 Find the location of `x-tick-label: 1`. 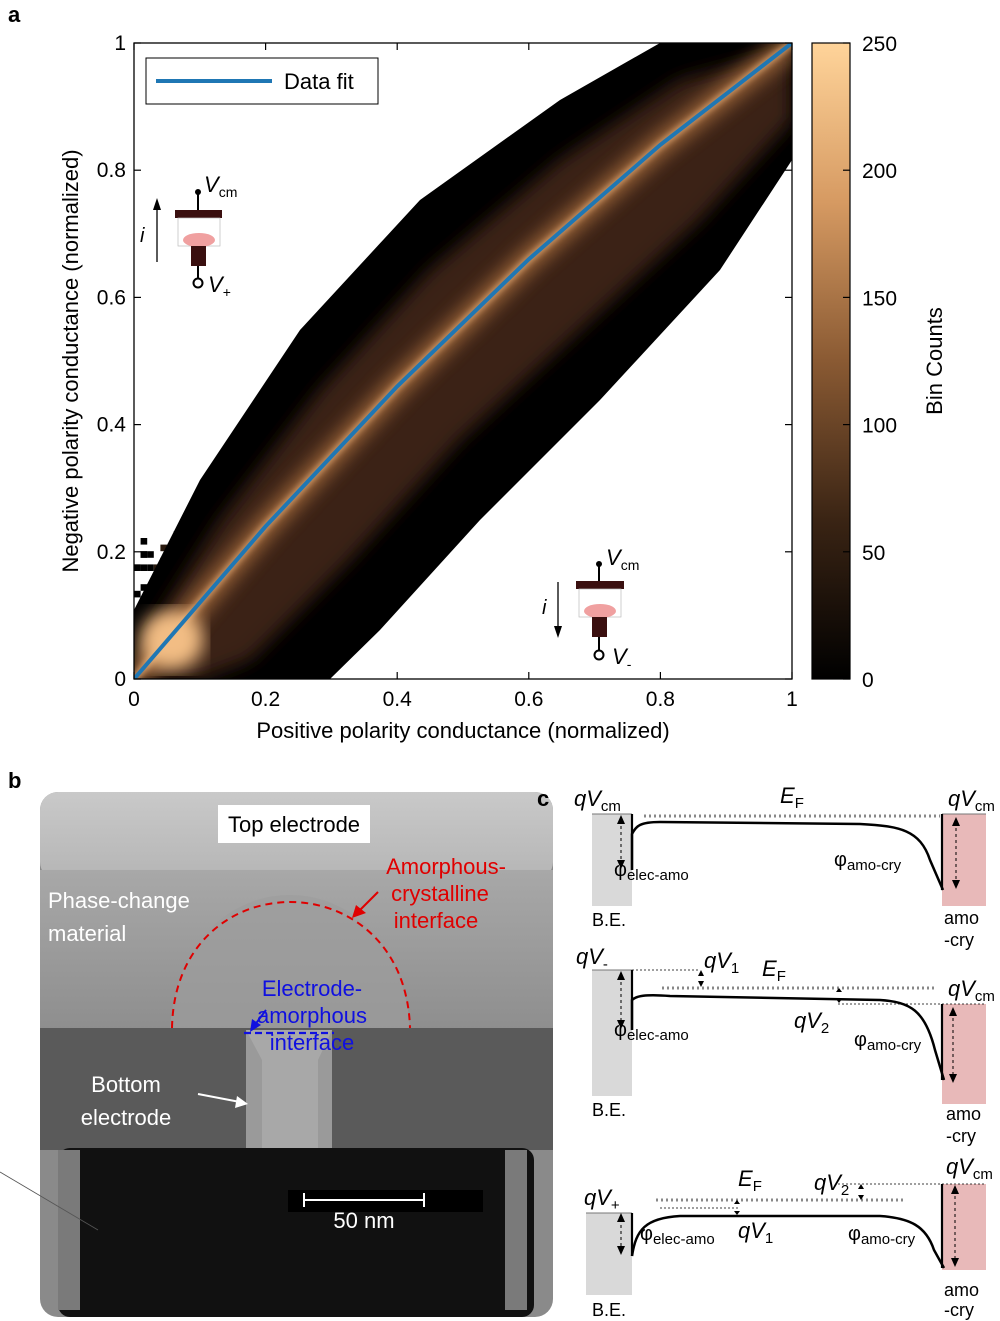

x-tick-label: 1 is located at coordinates (792, 699).